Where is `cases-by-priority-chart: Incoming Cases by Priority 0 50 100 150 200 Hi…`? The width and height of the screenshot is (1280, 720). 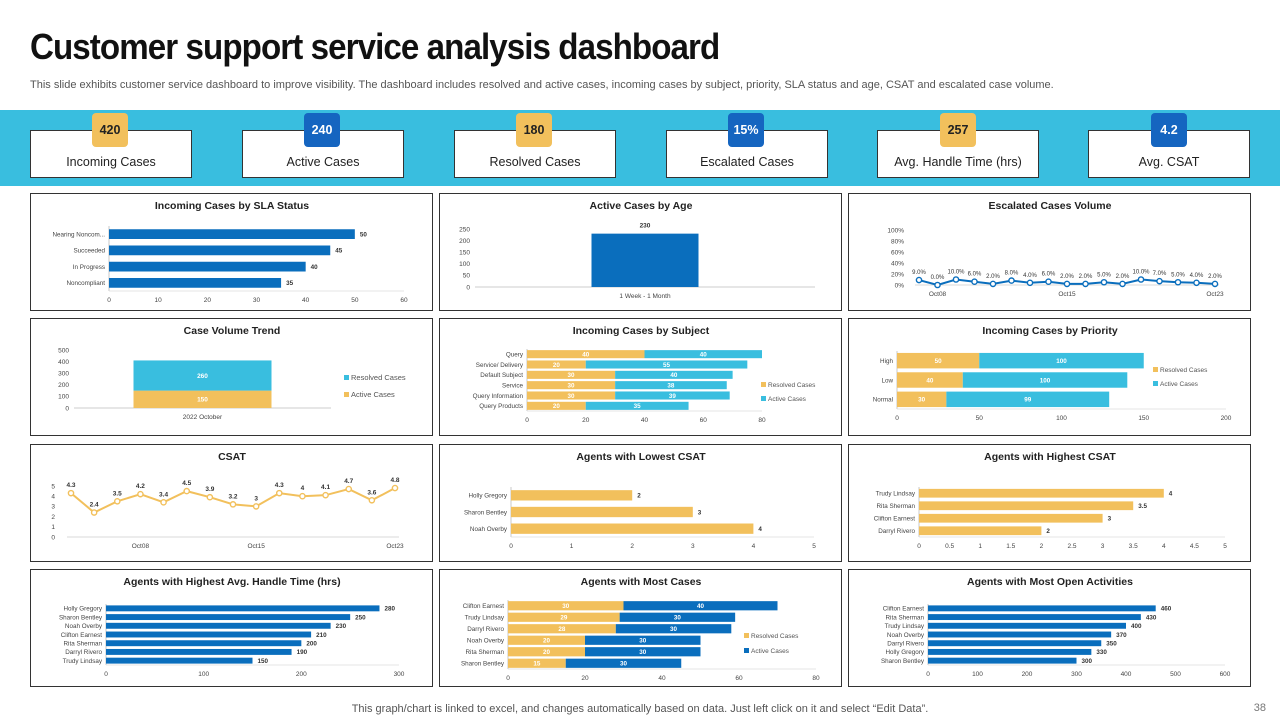 cases-by-priority-chart: Incoming Cases by Priority 0 50 100 150 200 Hi… is located at coordinates (1052, 373).